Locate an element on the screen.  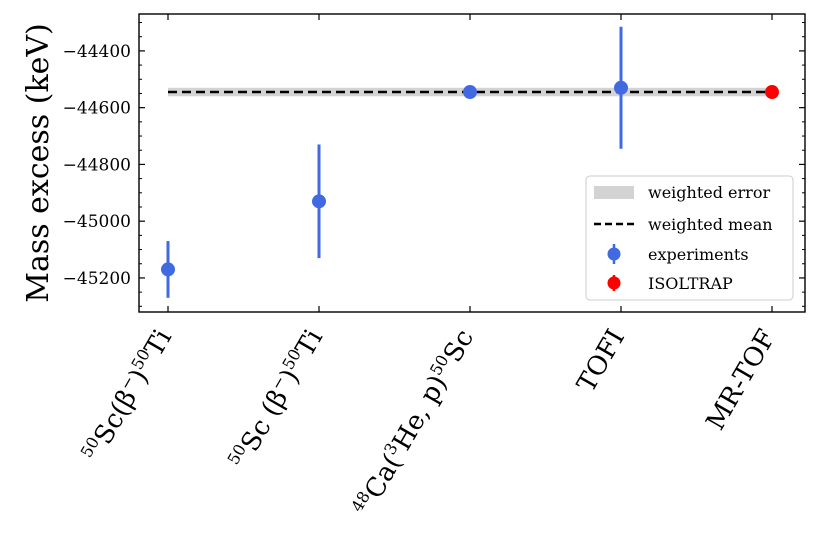
y-tick-label: −45000 is located at coordinates (97, 222).